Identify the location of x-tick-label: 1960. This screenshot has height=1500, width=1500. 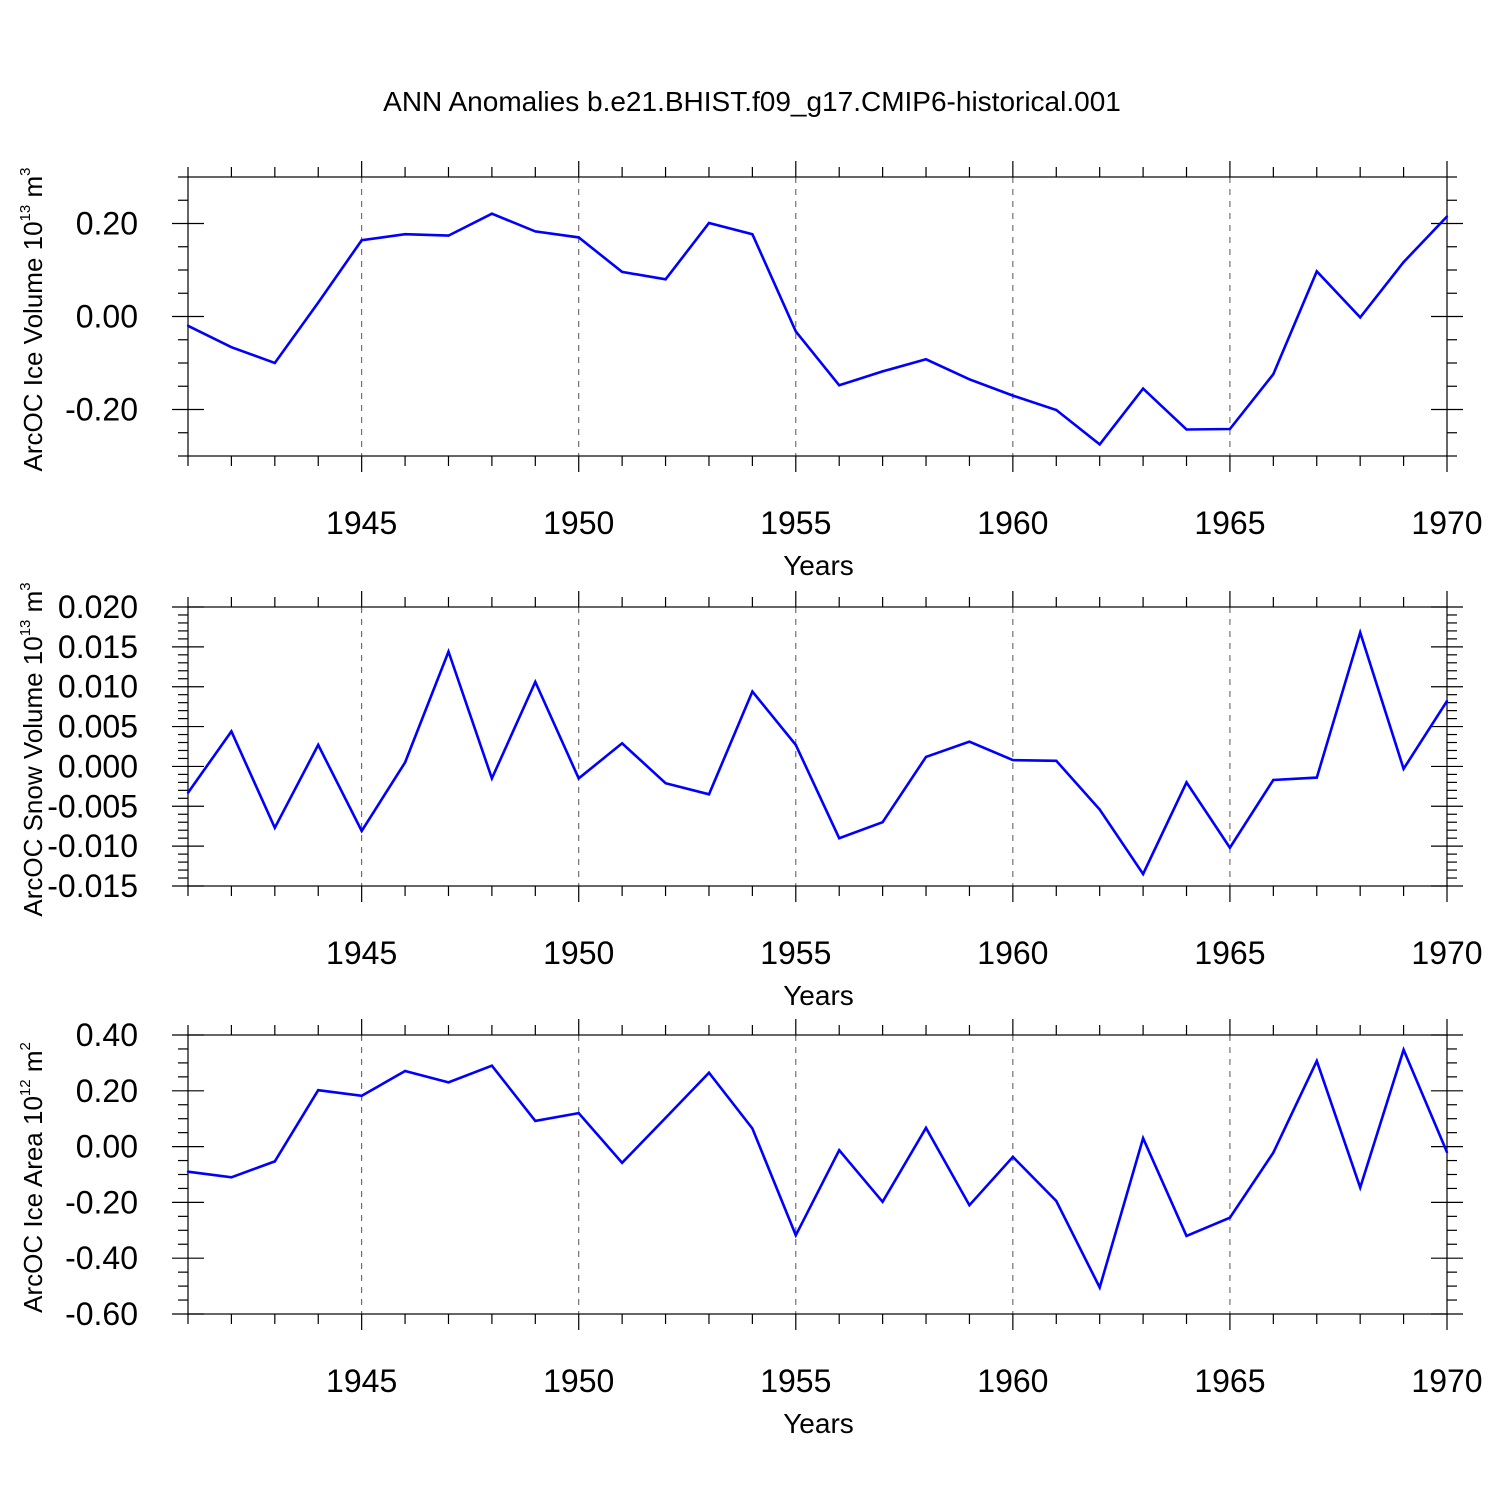
(1012, 1381).